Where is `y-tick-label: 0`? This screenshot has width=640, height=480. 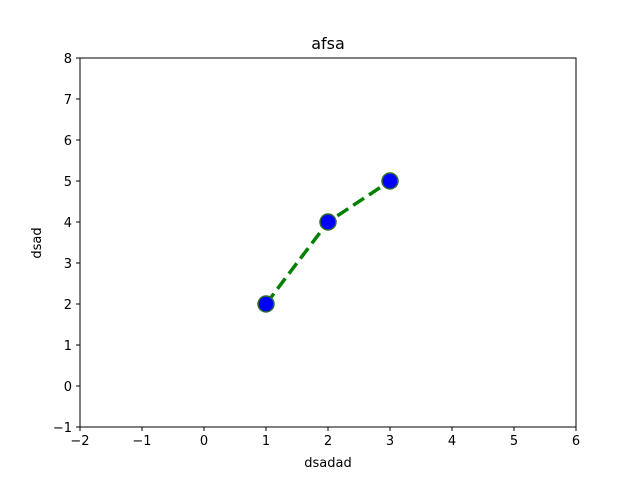
y-tick-label: 0 is located at coordinates (68, 387).